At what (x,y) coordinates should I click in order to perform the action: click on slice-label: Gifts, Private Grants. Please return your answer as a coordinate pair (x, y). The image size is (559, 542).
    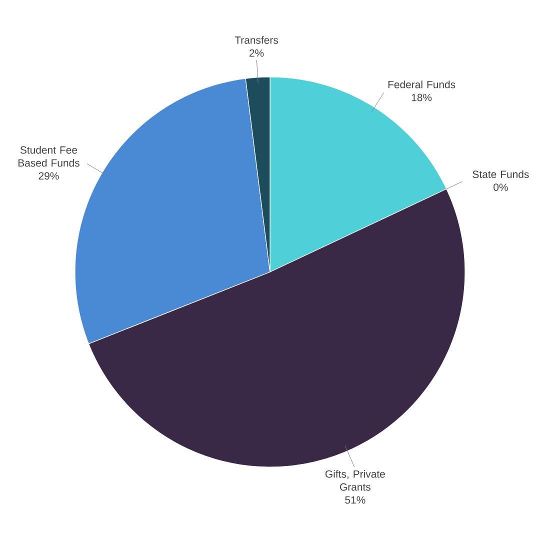
    Looking at the image, I should click on (355, 480).